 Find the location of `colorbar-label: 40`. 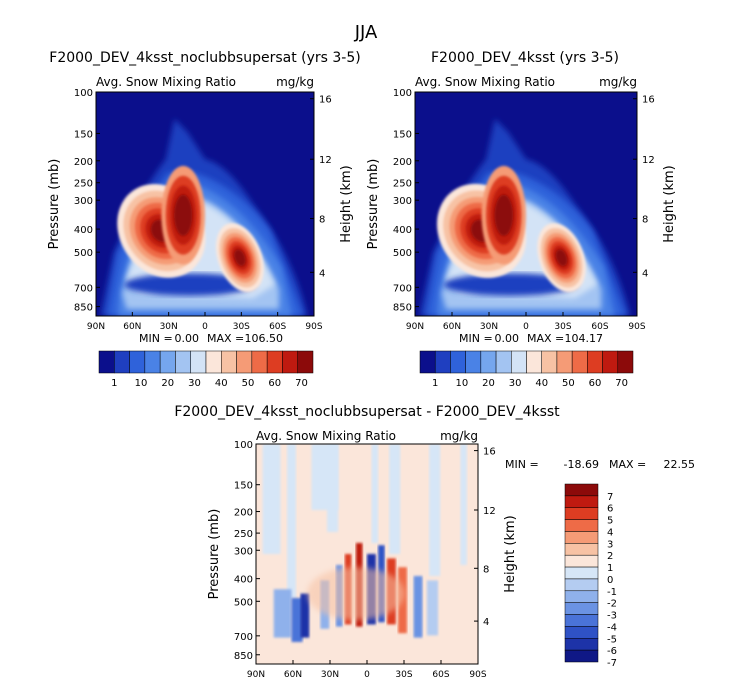

colorbar-label: 40 is located at coordinates (221, 383).